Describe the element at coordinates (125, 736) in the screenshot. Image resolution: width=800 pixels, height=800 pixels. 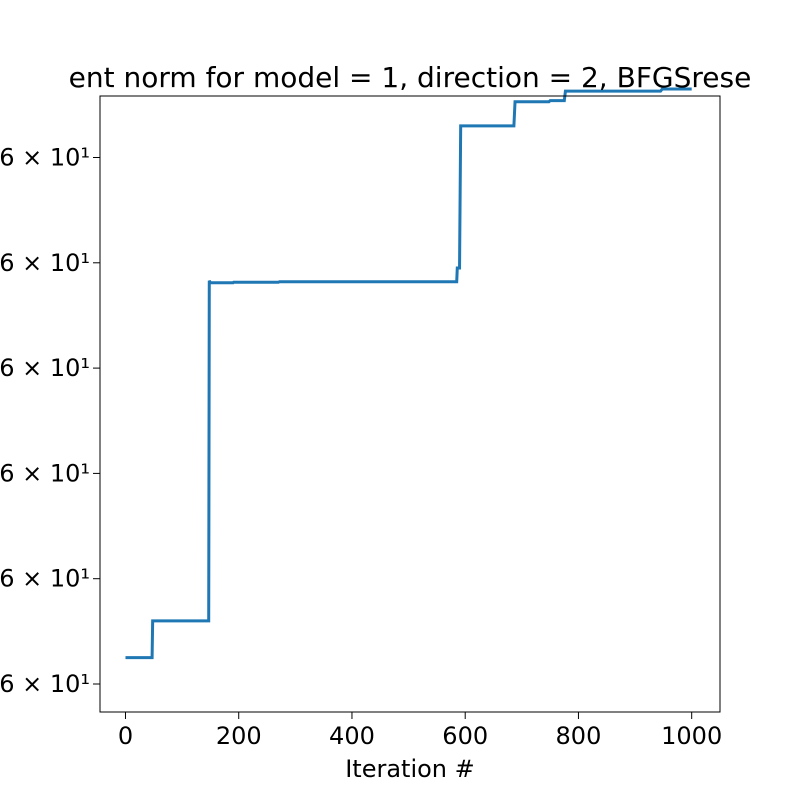
I see `x-tick-label: 0` at that location.